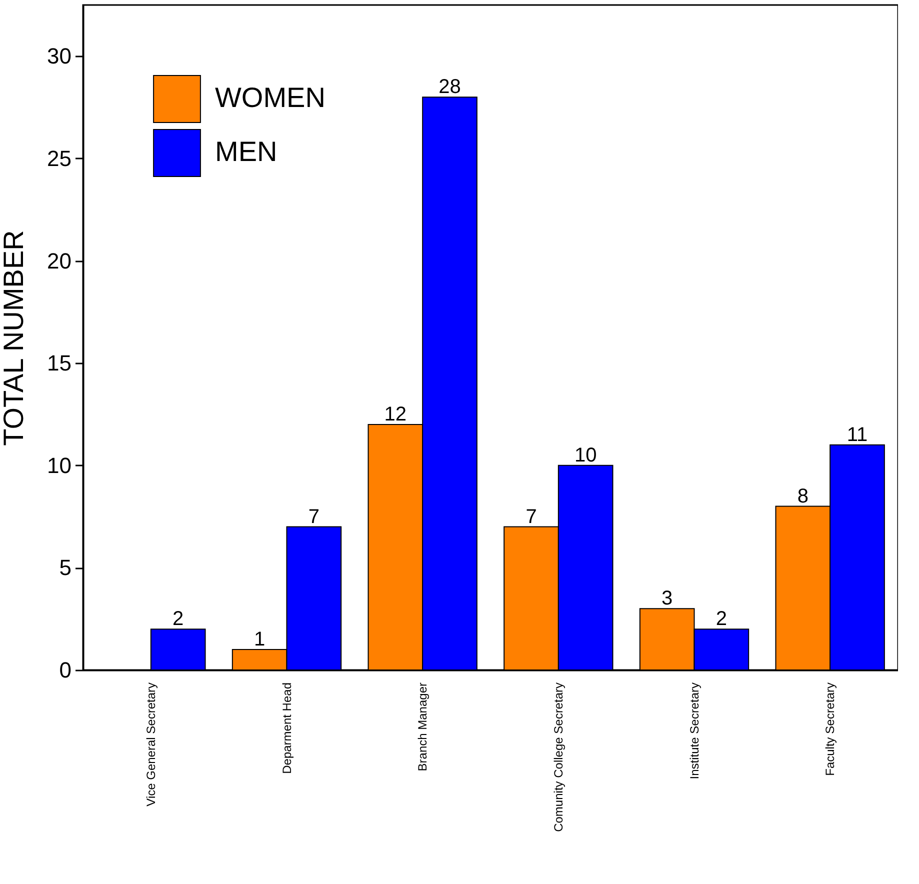 The width and height of the screenshot is (919, 884). I want to click on y-tick-label: 25, so click(59, 158).